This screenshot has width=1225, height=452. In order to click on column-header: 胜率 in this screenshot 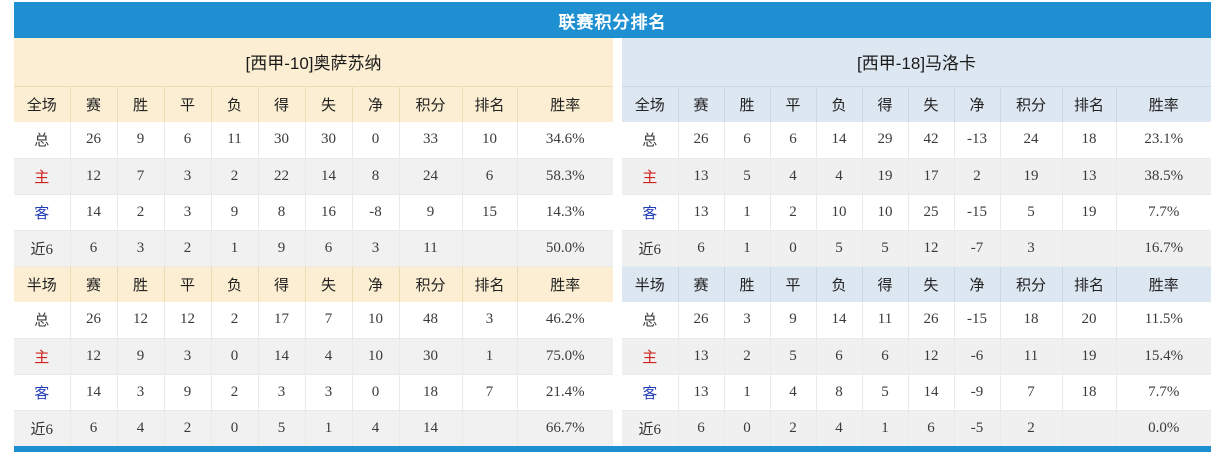, I will do `click(565, 104)`.